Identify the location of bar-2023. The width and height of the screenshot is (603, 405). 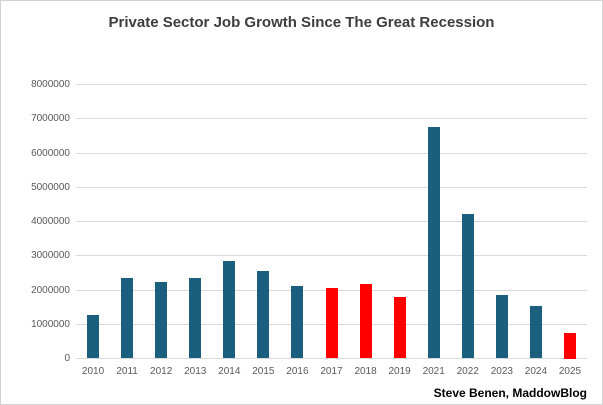
(501, 327).